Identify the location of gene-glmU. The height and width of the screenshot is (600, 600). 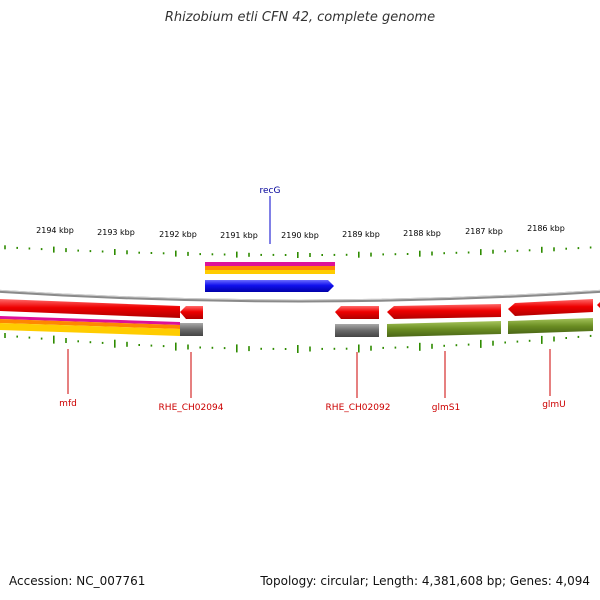
(550, 316).